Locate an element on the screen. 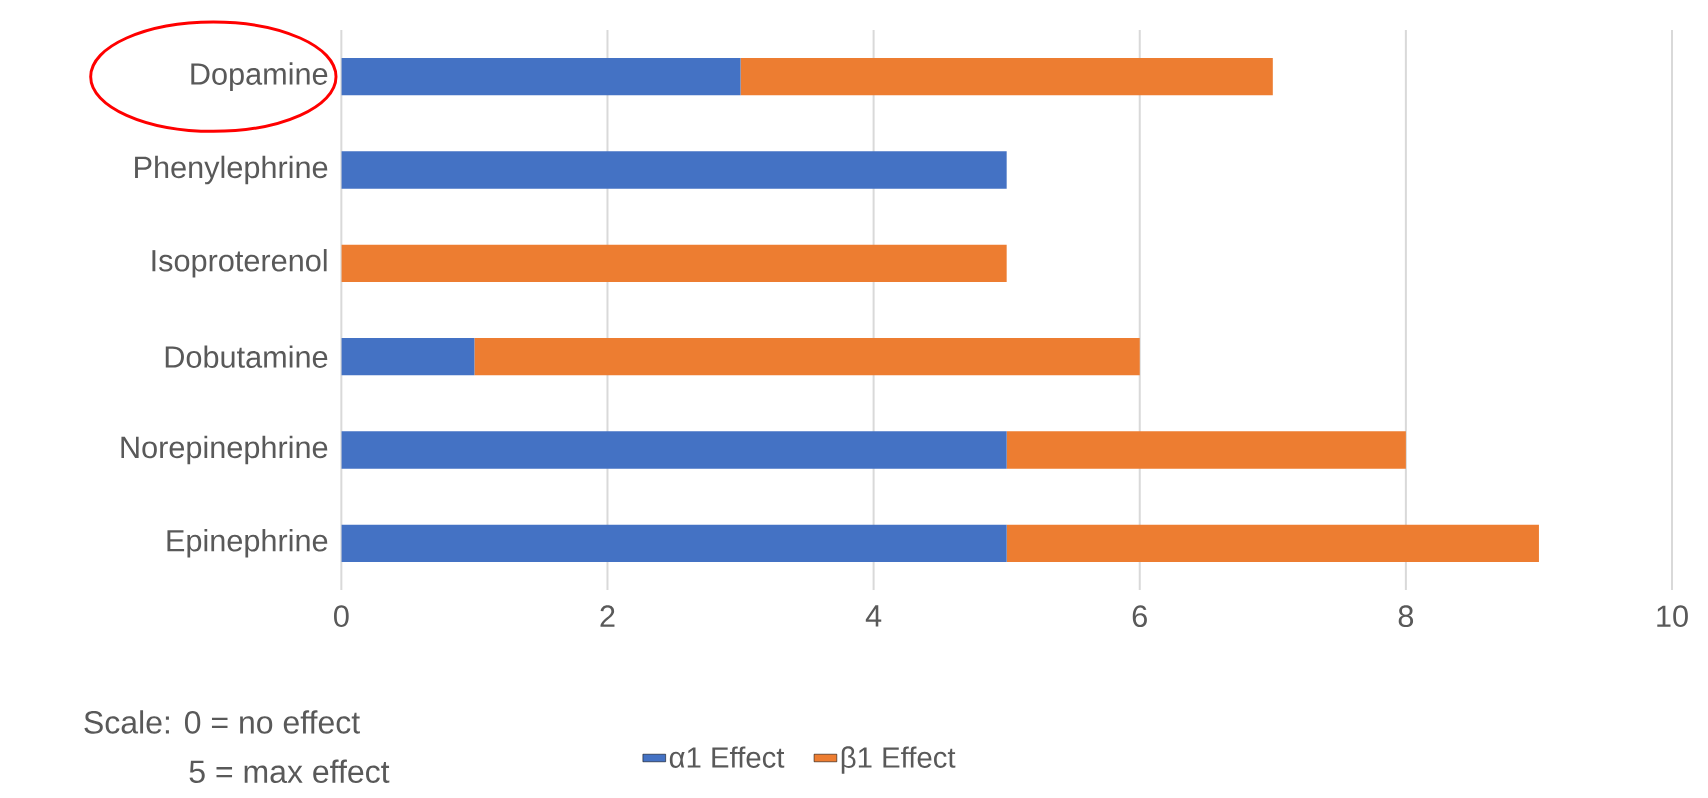 The height and width of the screenshot is (798, 1708). y-tick-label: Phenylephrine is located at coordinates (231, 170).